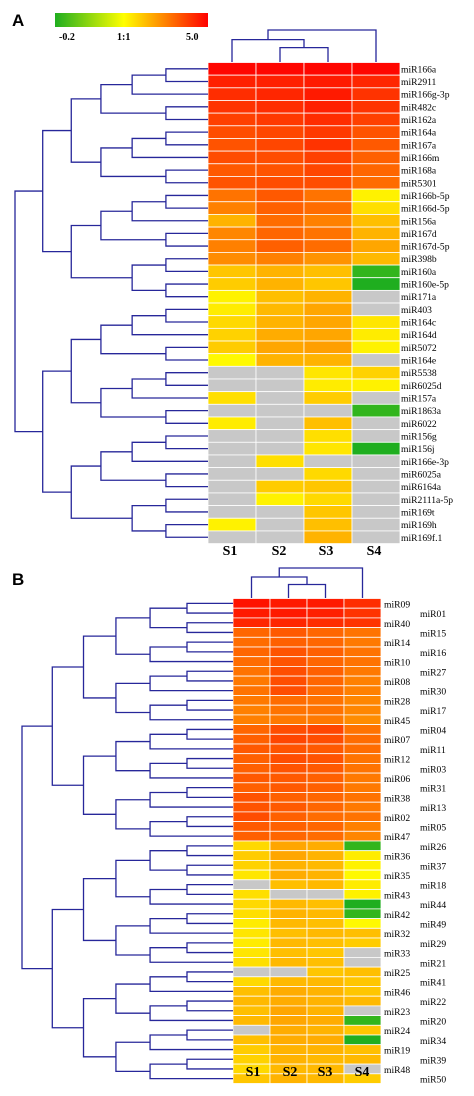 This screenshot has width=474, height=1096. Describe the element at coordinates (419, 221) in the screenshot. I see `row-label: miR156a` at that location.